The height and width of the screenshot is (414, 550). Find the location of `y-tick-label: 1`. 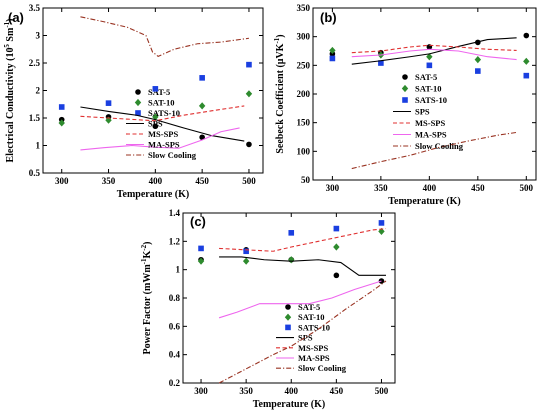

y-tick-label: 1 is located at coordinates (178, 270).